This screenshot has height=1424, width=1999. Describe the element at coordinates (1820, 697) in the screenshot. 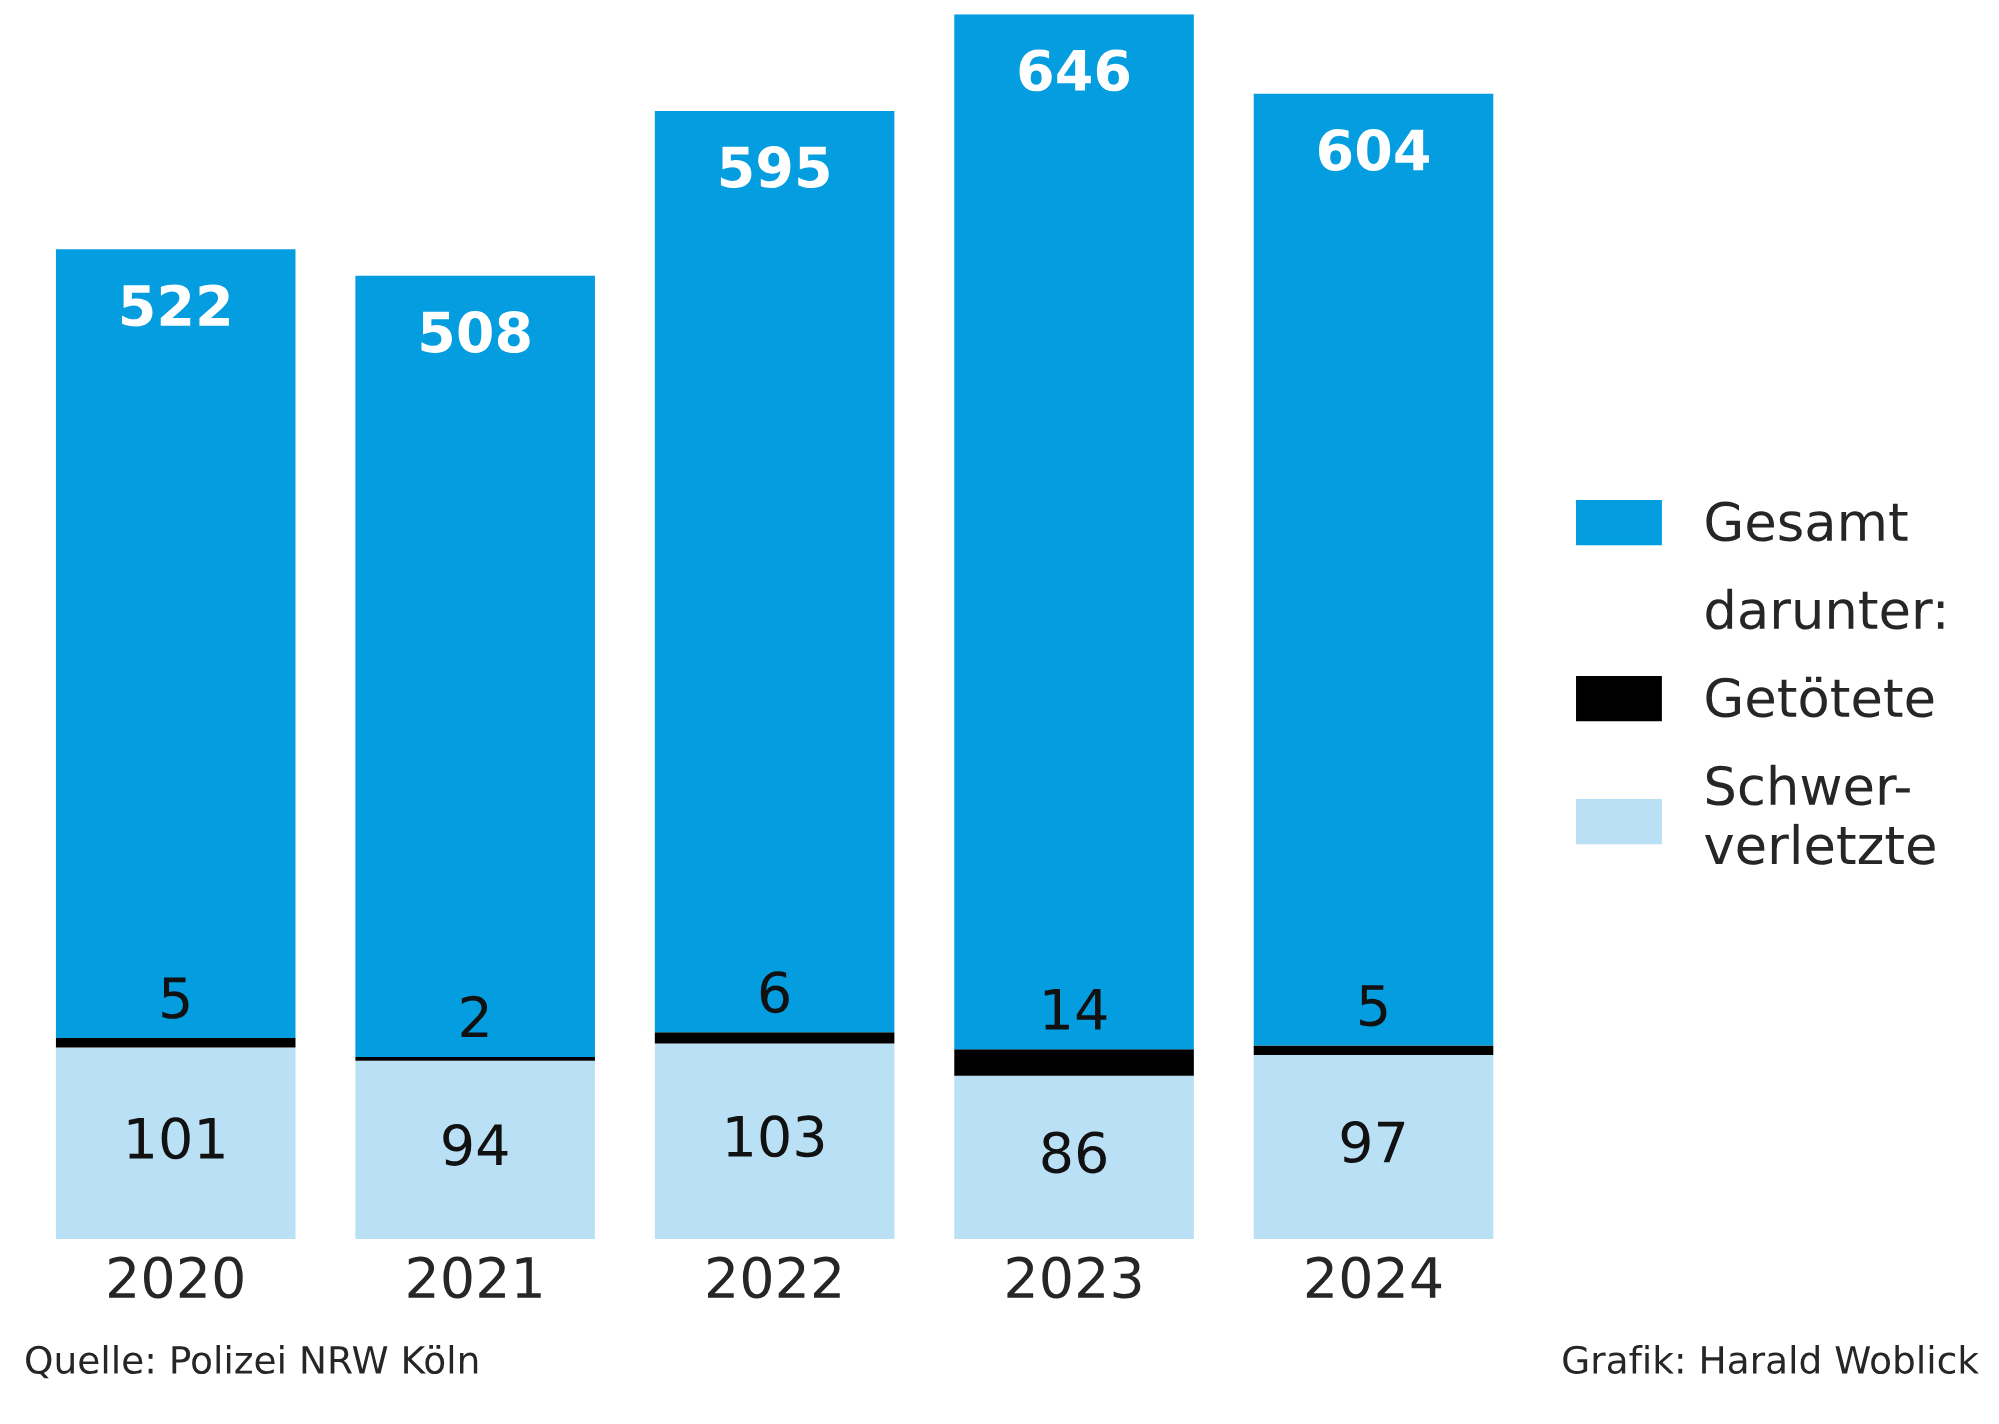

I see `legend-label: Getötete` at that location.